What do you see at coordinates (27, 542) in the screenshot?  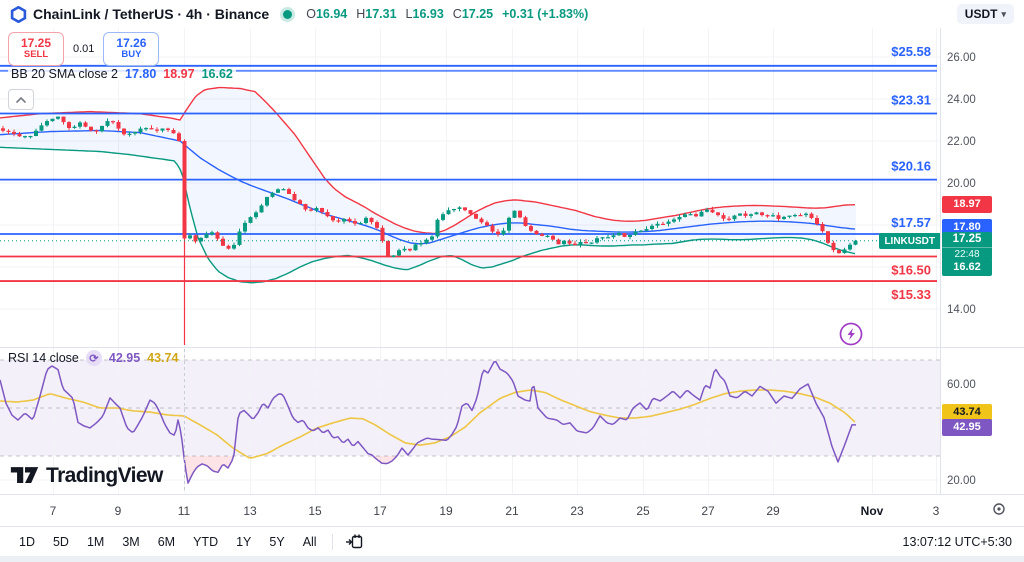 I see `range-button-1d: 1D` at bounding box center [27, 542].